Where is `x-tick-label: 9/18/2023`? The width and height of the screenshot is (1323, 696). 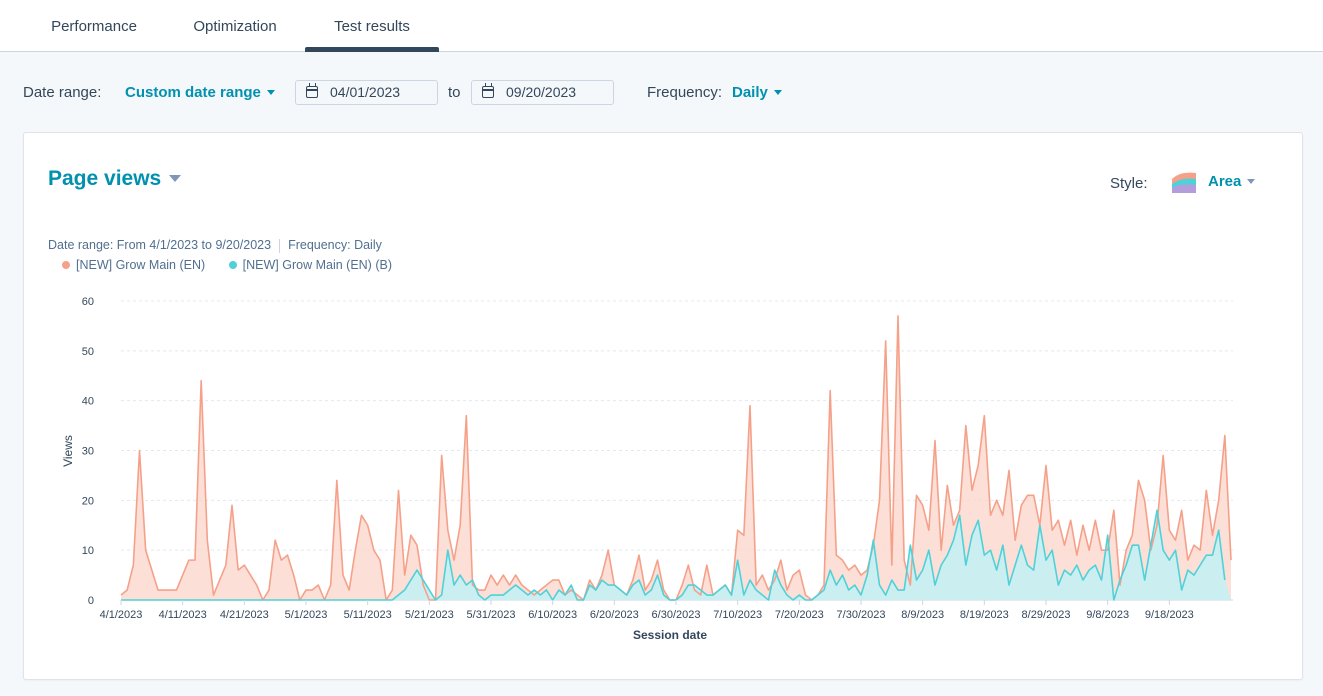 x-tick-label: 9/18/2023 is located at coordinates (1169, 615).